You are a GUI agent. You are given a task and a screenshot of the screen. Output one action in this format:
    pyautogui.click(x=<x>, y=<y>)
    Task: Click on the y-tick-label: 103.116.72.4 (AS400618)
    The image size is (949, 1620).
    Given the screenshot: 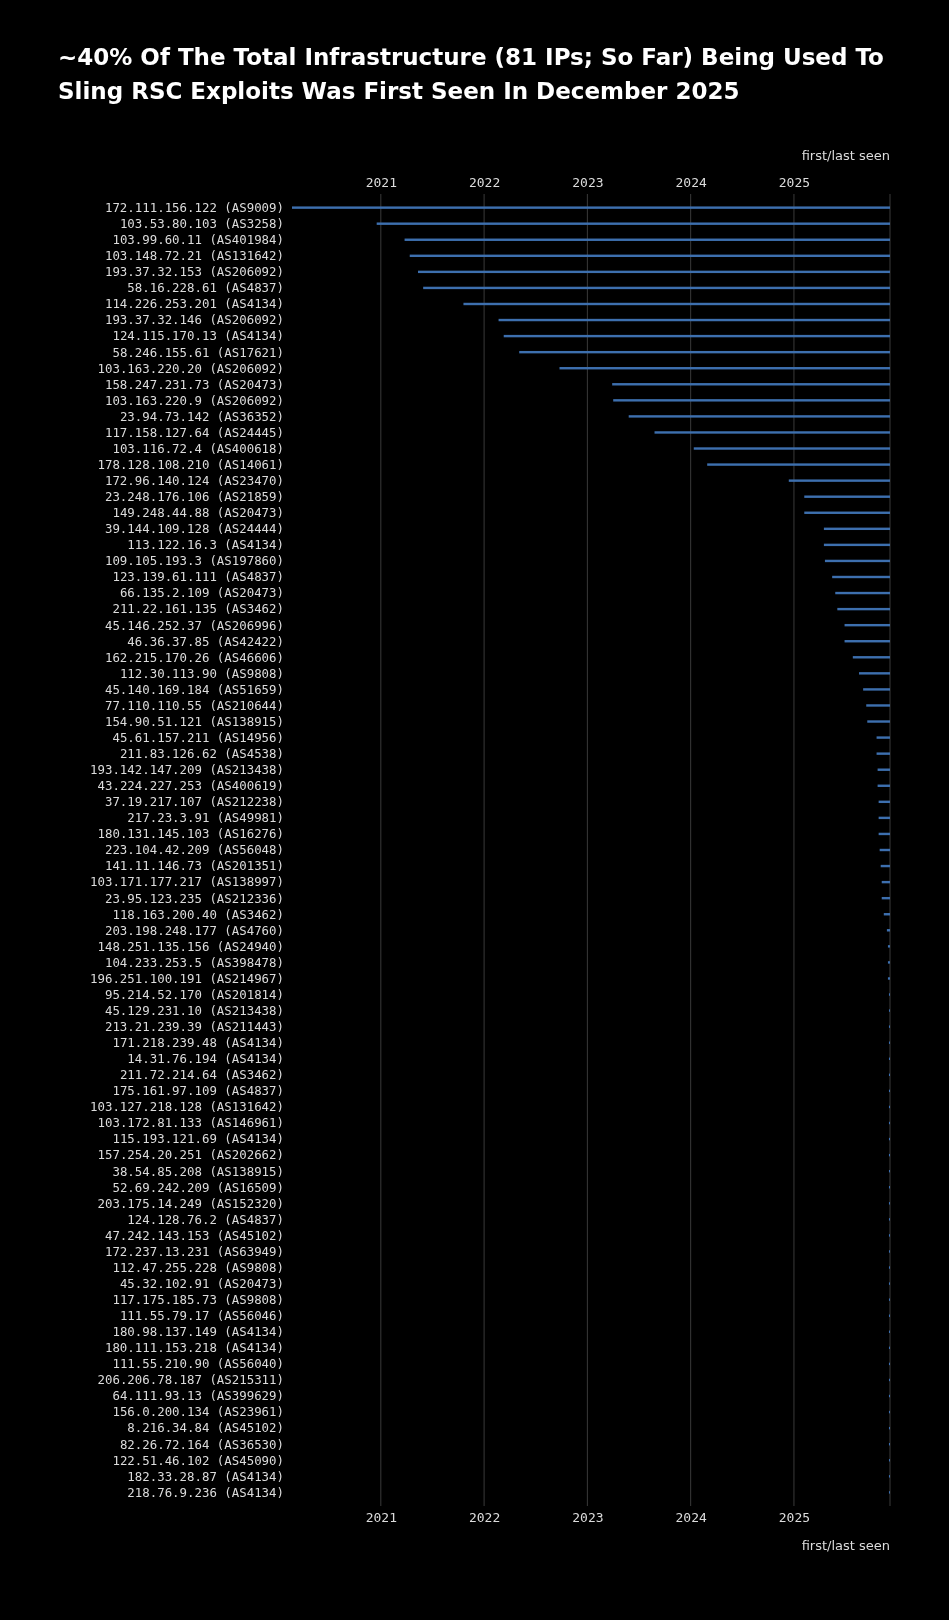 What is the action you would take?
    pyautogui.click(x=198, y=448)
    